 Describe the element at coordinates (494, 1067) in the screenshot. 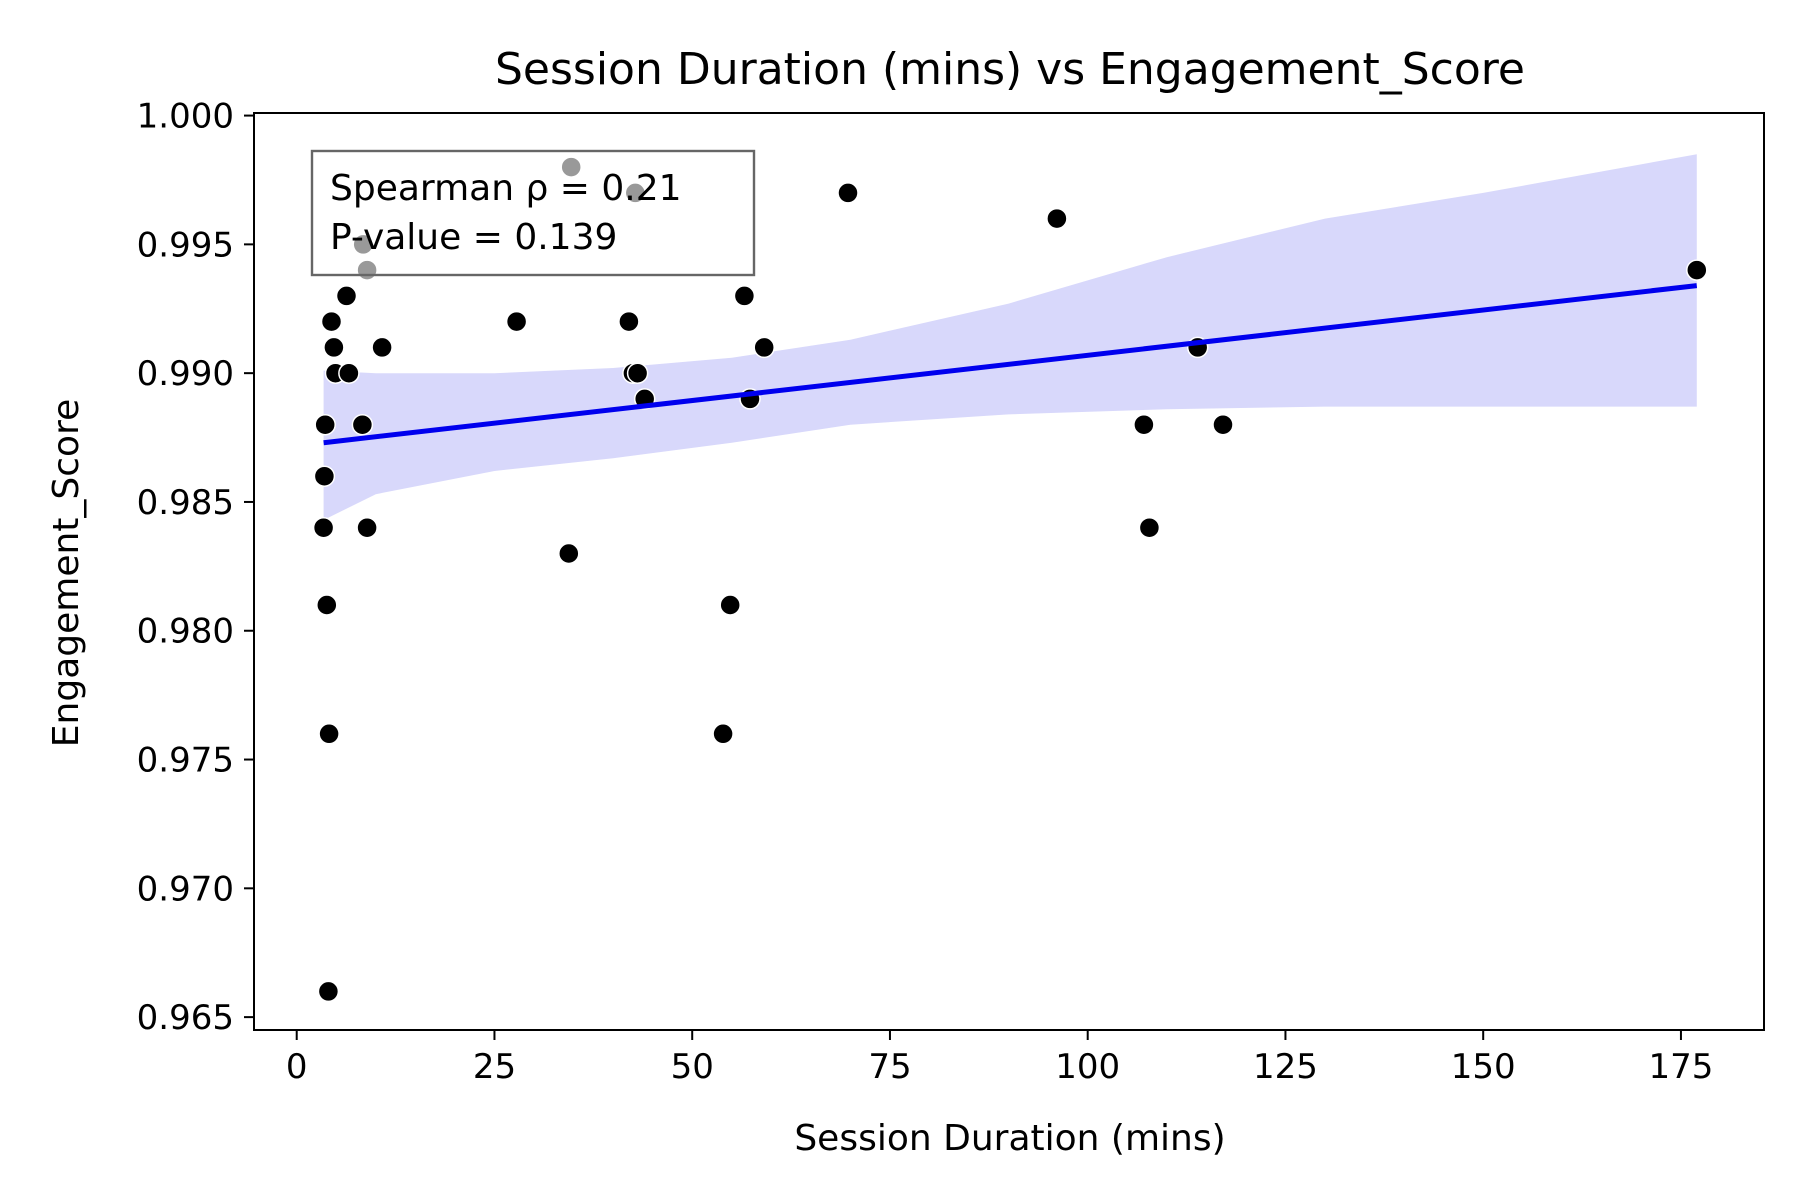

I see `x-tick-label-25: 25` at that location.